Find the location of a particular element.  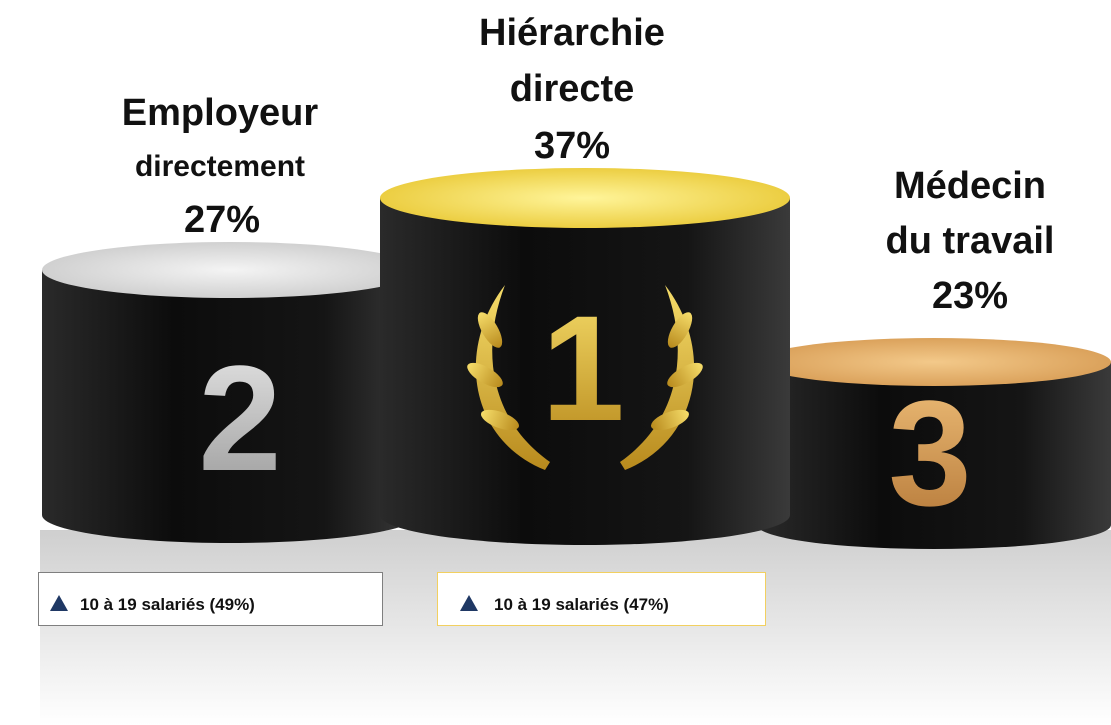

note-box: 10 à 19 salariés (49%) is located at coordinates (210, 599).